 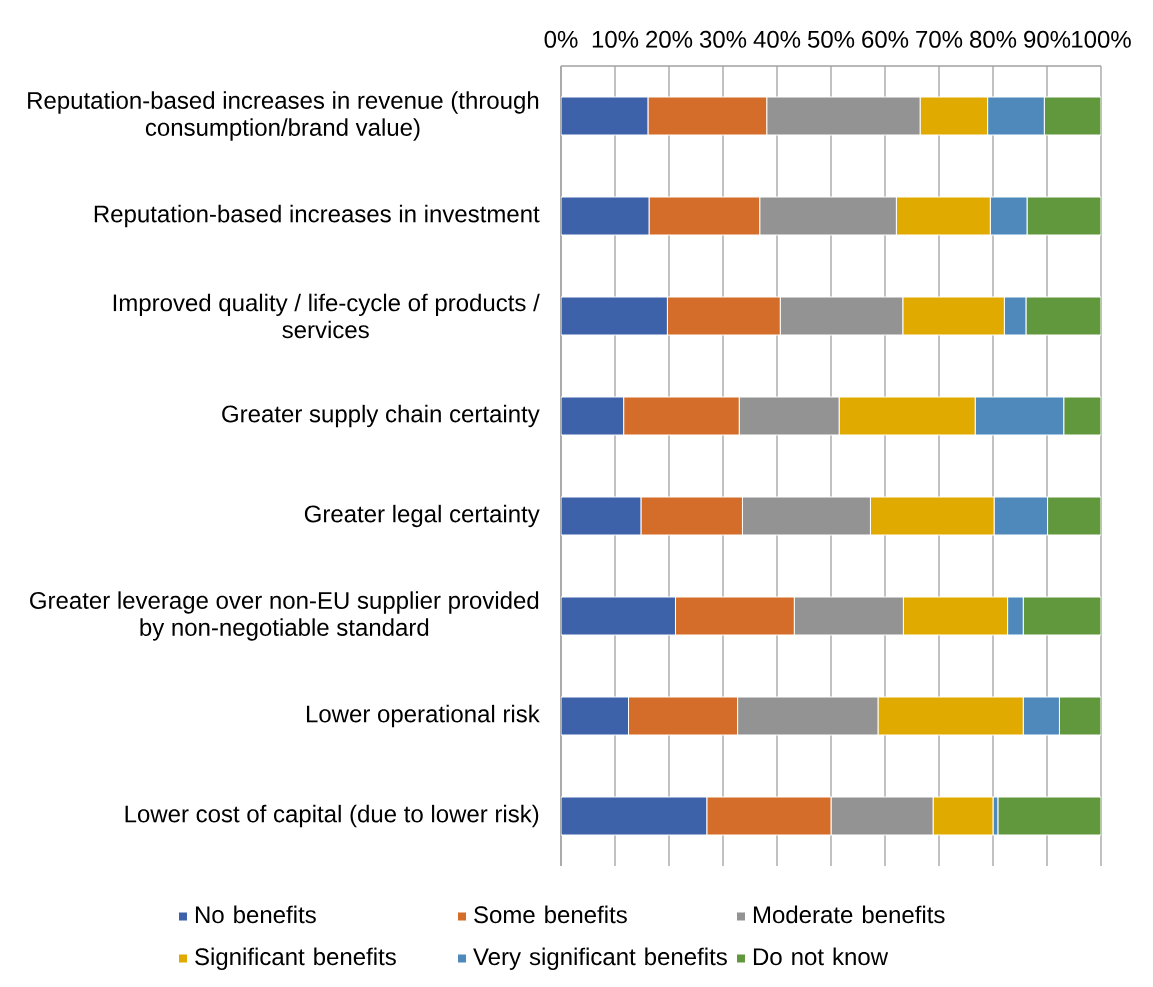 I want to click on x-tick-label: 100%, so click(x=1101, y=39).